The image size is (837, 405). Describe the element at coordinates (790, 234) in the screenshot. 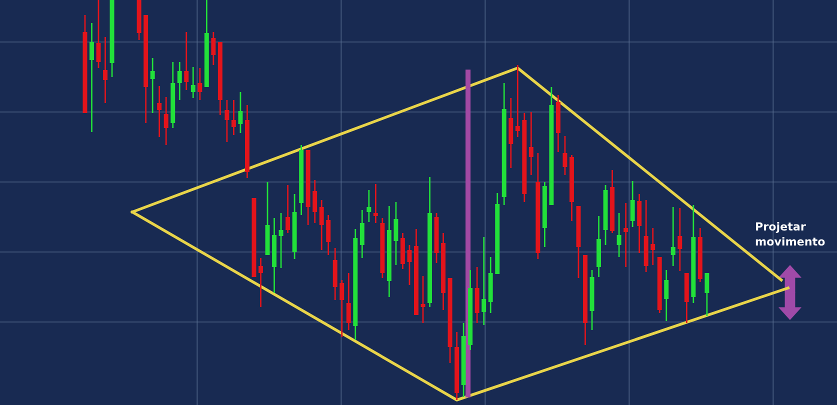

I see `annotation: Projetar movimento` at that location.